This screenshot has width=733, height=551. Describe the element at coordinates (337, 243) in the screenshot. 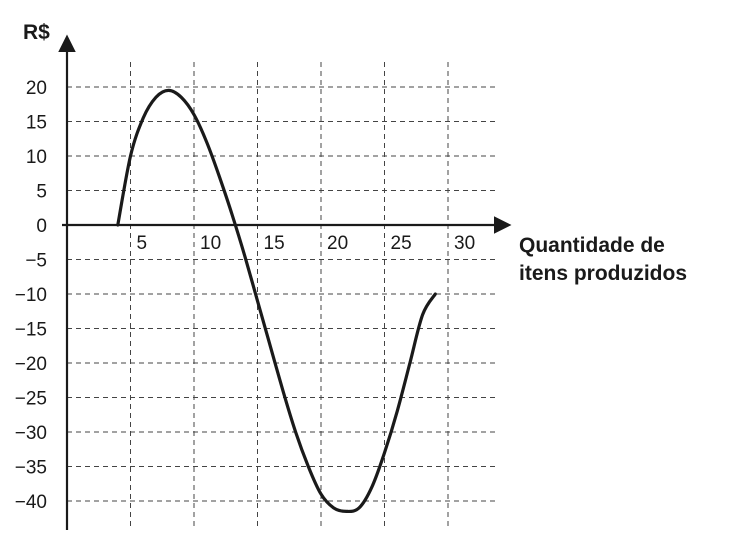

I see `x-tick-label: 20` at that location.